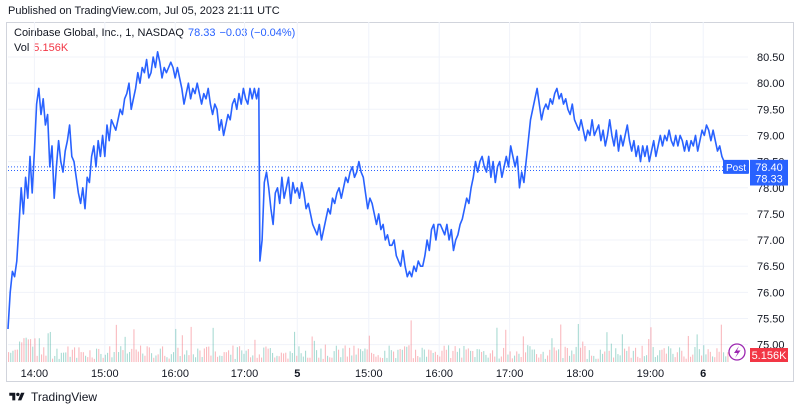 The height and width of the screenshot is (411, 800). What do you see at coordinates (35, 374) in the screenshot?
I see `x-tick-label: 14:00` at bounding box center [35, 374].